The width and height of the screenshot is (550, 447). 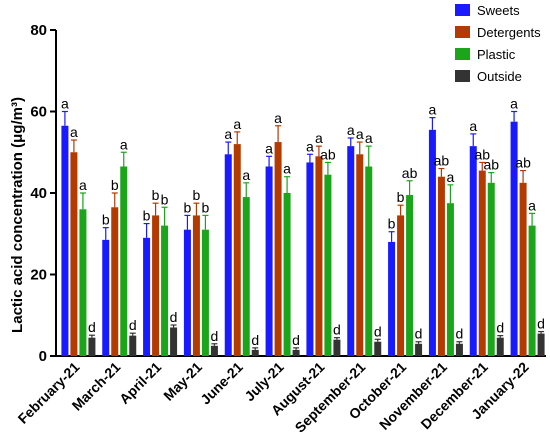 What do you see at coordinates (499, 76) in the screenshot?
I see `legend-label: Outside` at bounding box center [499, 76].